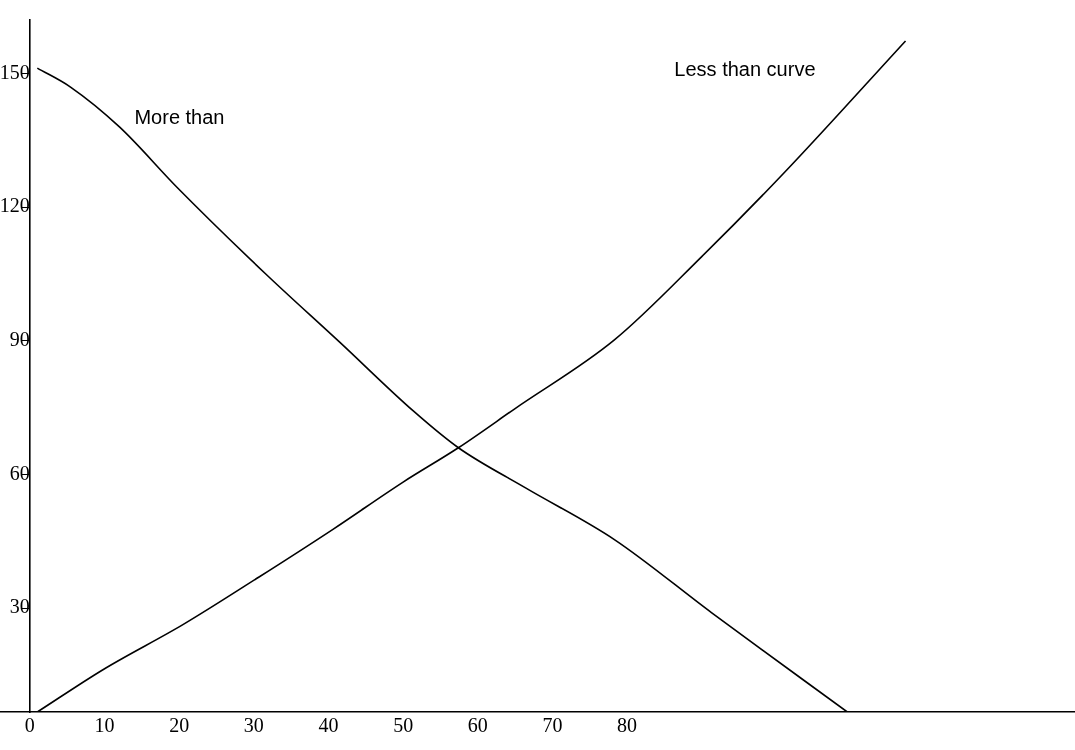 The image size is (1075, 750). Describe the element at coordinates (19, 339) in the screenshot. I see `y-tick-label: 90` at that location.